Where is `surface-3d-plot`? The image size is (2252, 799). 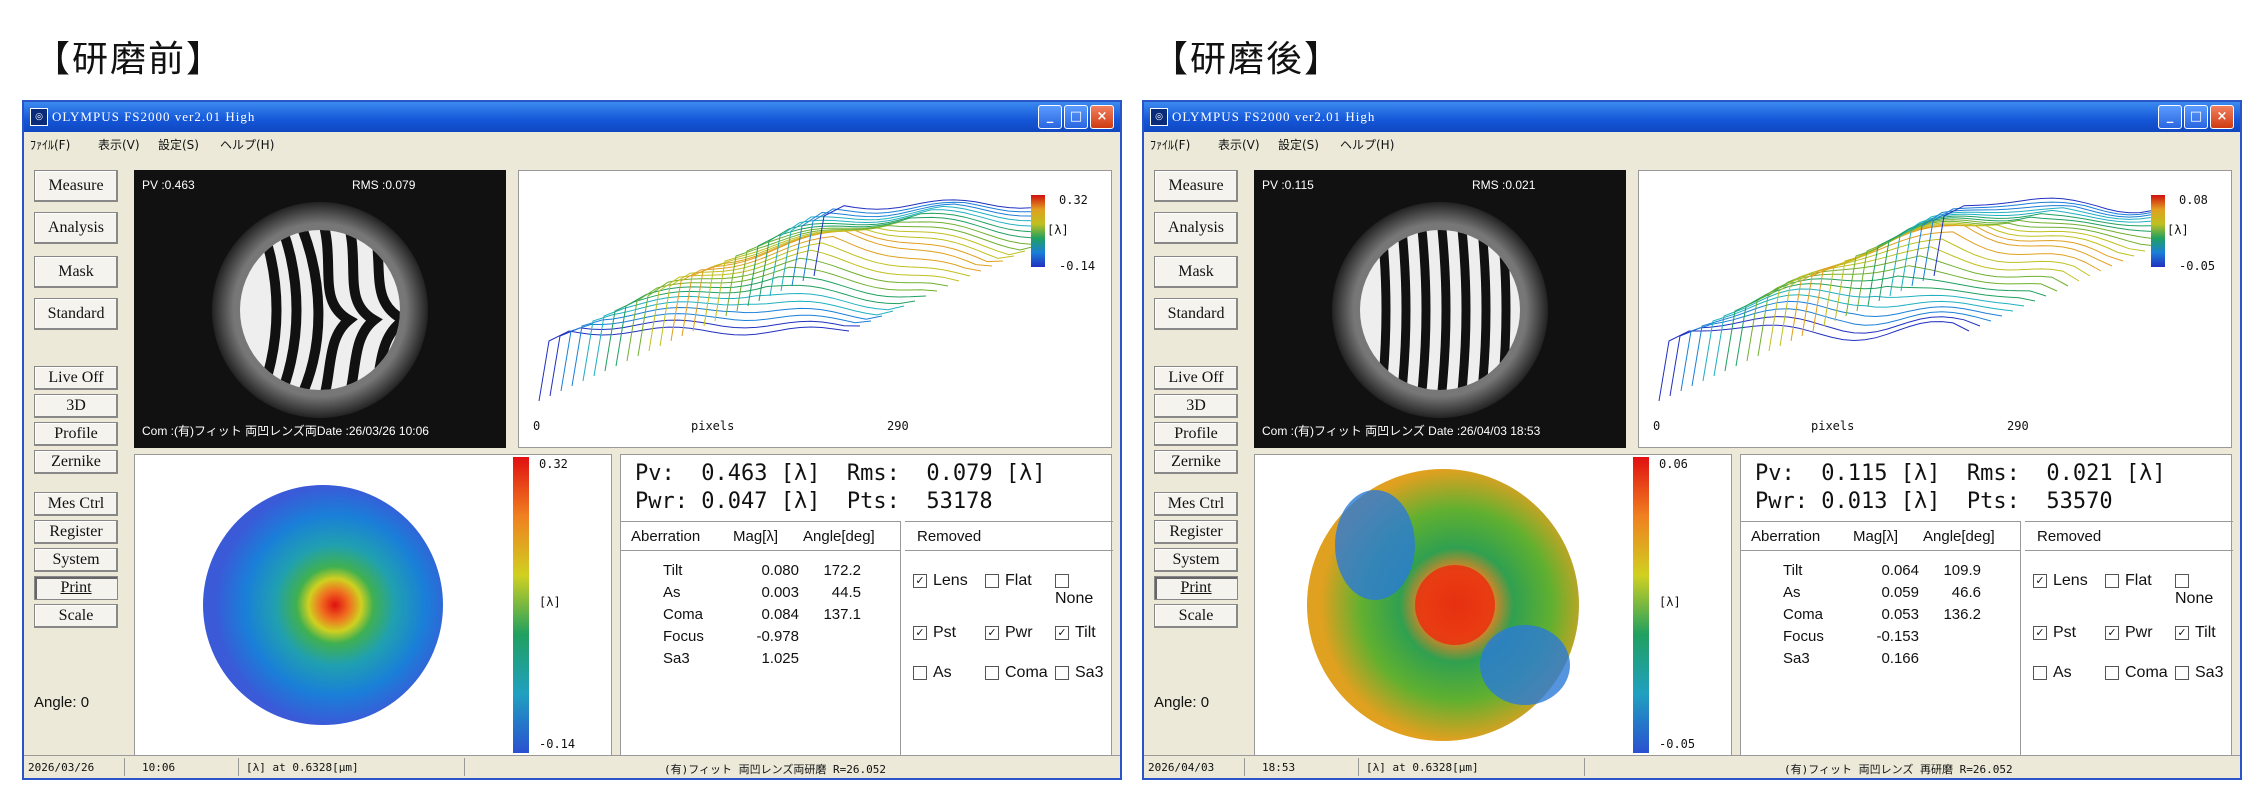 surface-3d-plot is located at coordinates (1951, 298).